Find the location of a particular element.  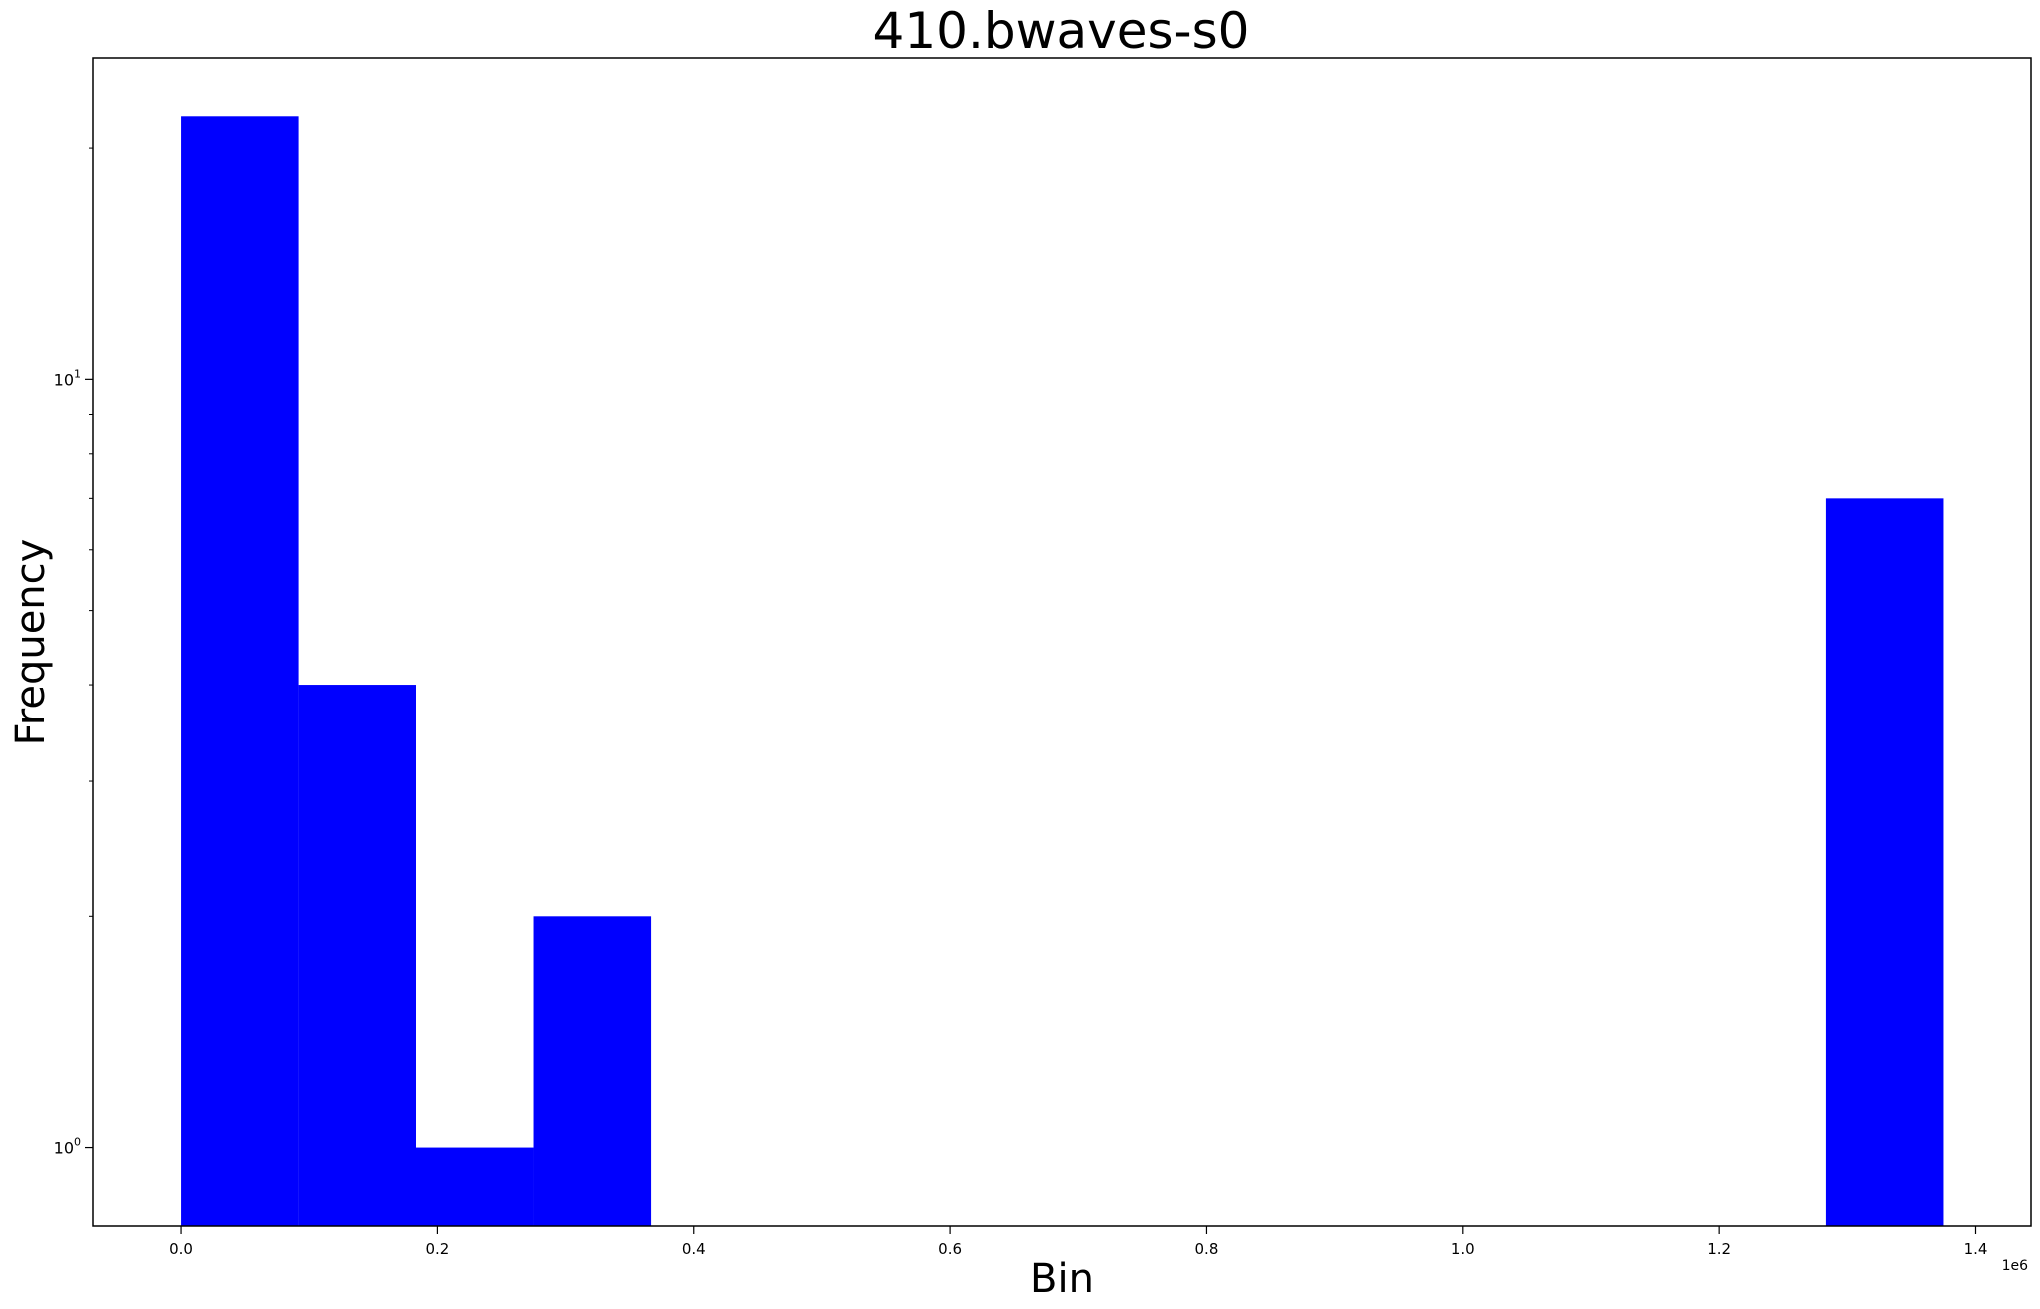

x-tick-label-1: 0.2 is located at coordinates (437, 1249).